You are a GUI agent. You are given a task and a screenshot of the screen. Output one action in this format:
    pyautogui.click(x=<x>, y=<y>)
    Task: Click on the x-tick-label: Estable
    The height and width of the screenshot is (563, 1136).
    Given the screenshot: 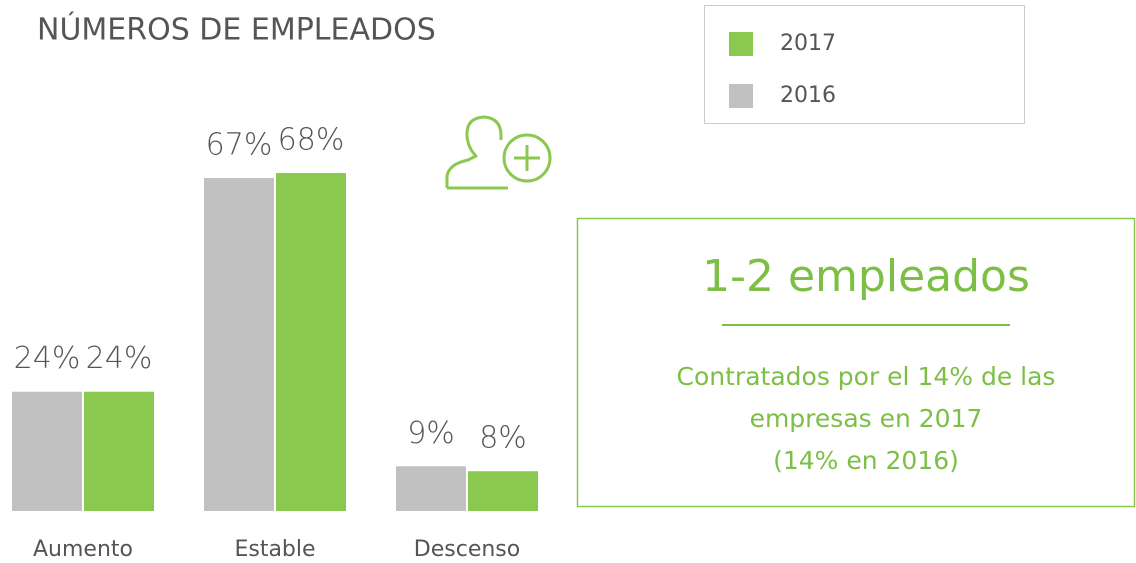 What is the action you would take?
    pyautogui.click(x=274, y=549)
    